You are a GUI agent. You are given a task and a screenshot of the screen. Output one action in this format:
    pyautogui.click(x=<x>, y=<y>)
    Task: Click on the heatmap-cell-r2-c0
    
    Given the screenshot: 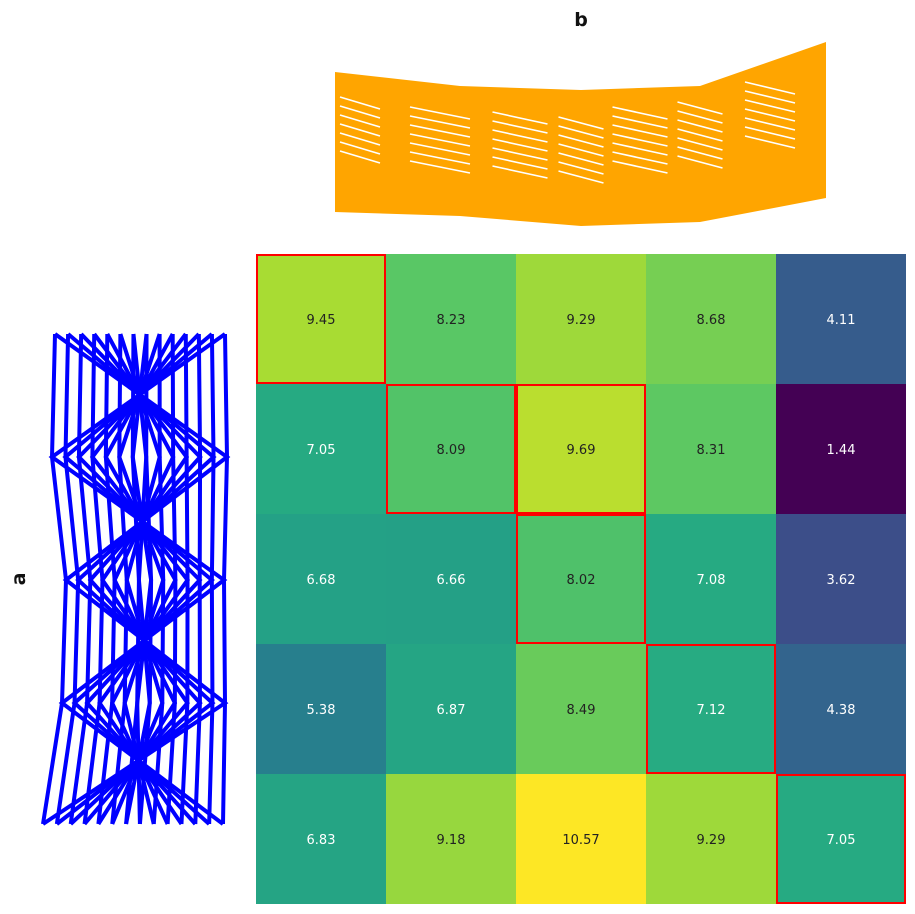 What is the action you would take?
    pyautogui.click(x=321, y=579)
    